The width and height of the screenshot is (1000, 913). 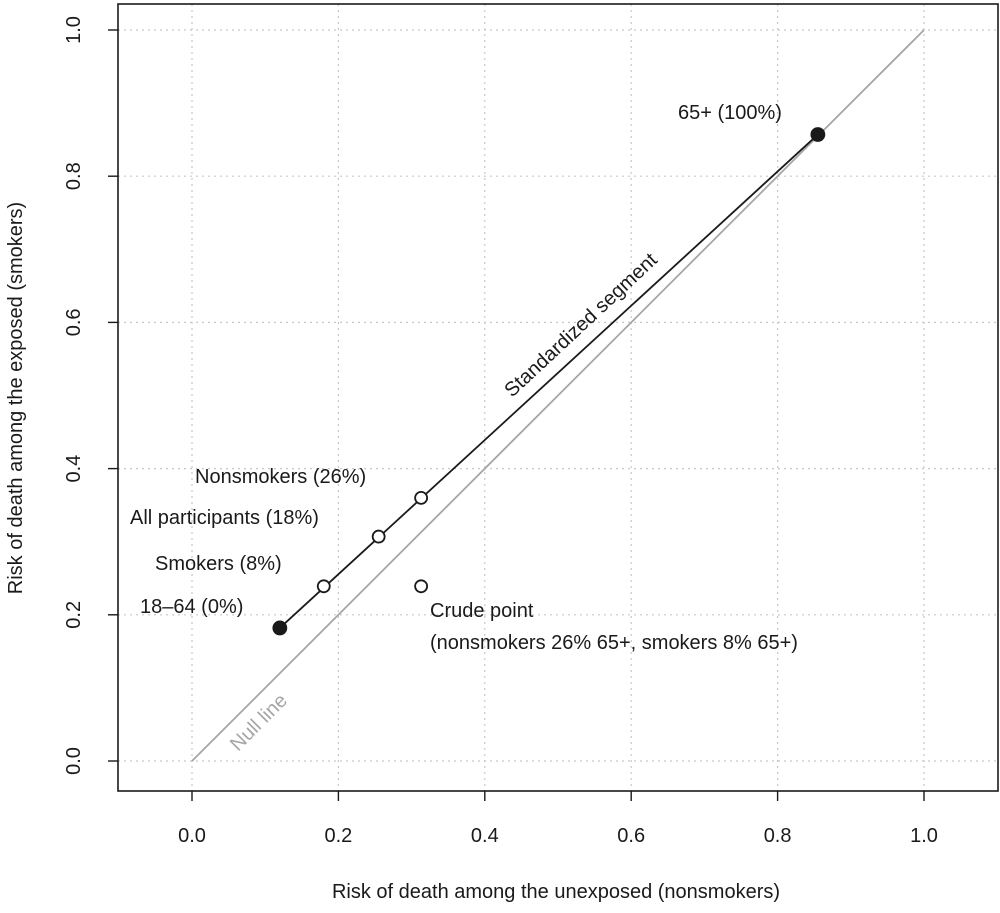 What do you see at coordinates (614, 643) in the screenshot?
I see `point-label-5-line2: (nonsmokers 26% 65+, smokers 8% 65+)` at bounding box center [614, 643].